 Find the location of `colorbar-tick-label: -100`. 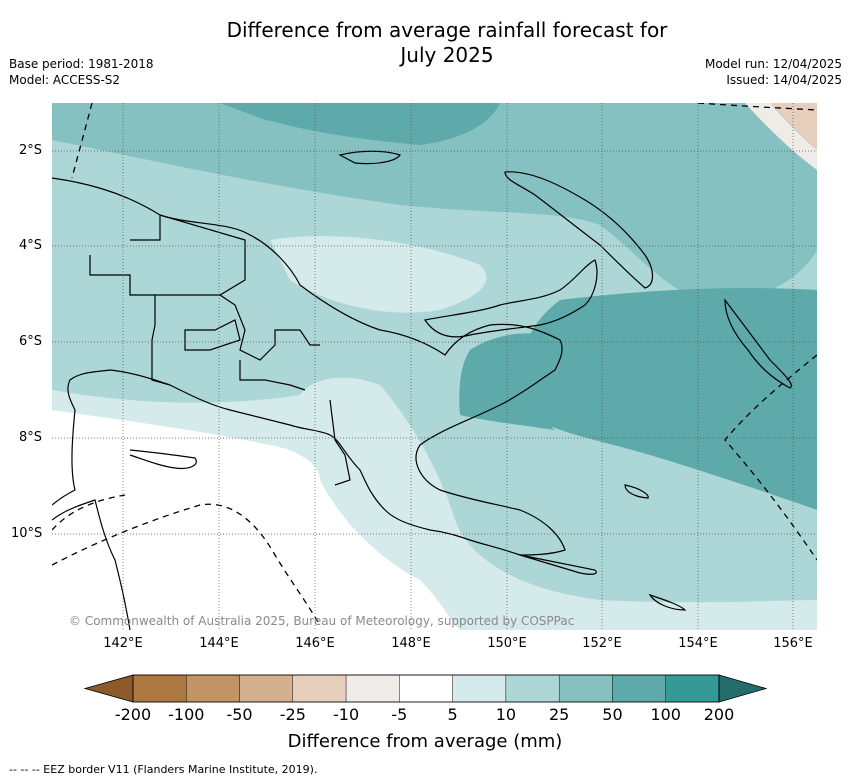

colorbar-tick-label: -100 is located at coordinates (186, 714).